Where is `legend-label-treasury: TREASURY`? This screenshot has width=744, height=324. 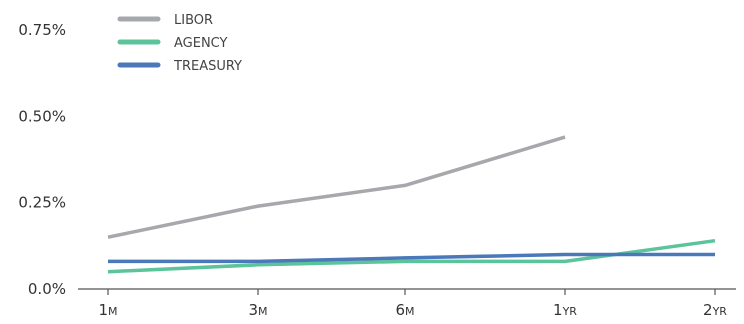
legend-label-treasury: TREASURY is located at coordinates (207, 66).